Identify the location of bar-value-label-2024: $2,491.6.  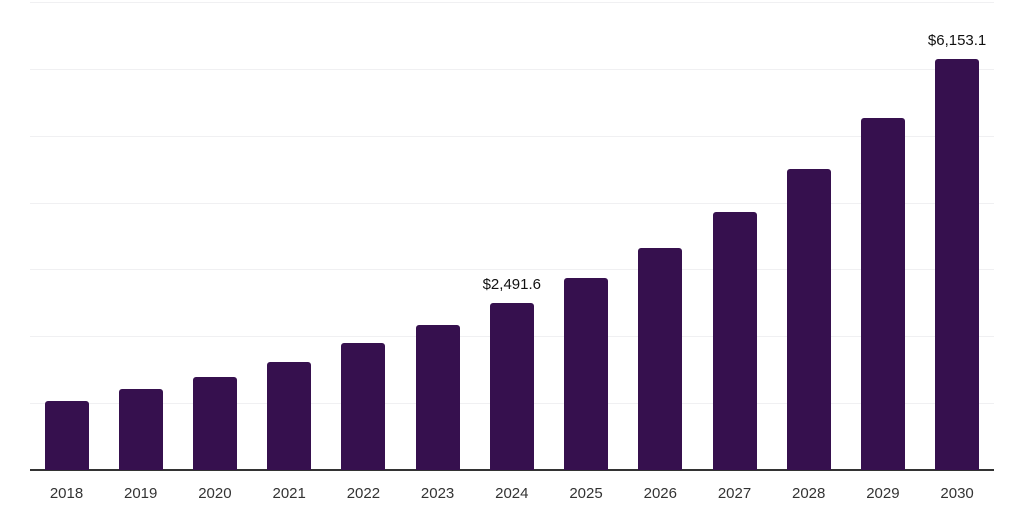
(511, 285).